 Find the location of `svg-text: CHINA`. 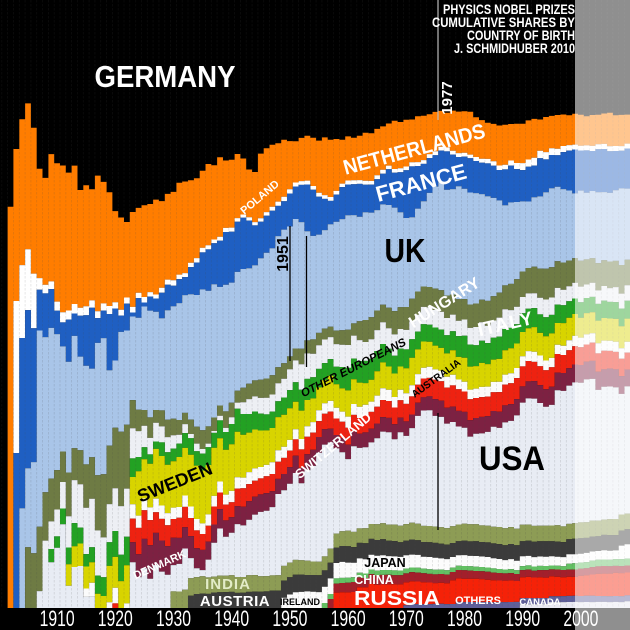

svg-text: CHINA is located at coordinates (374, 580).